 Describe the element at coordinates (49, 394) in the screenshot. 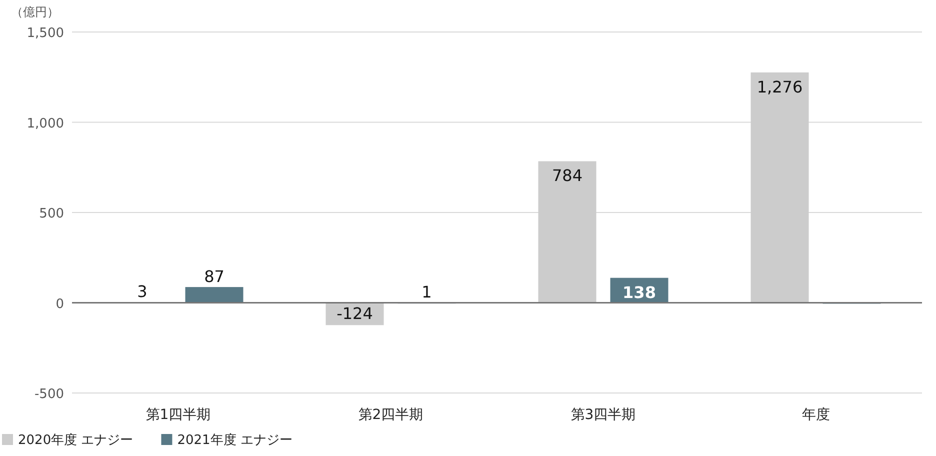

I see `y-tick-label: -500` at that location.